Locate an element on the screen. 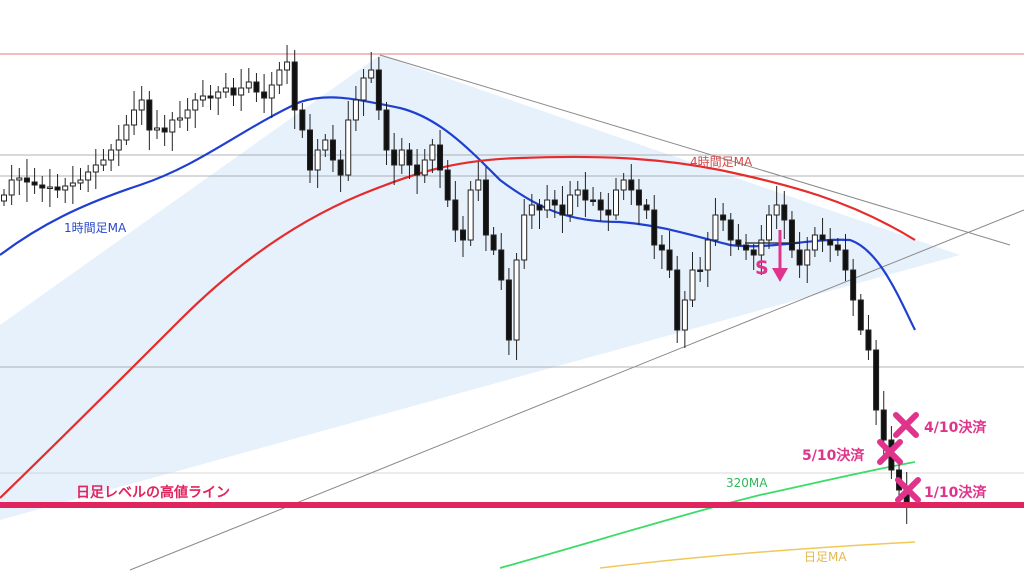  daily-high-line-label: 日足レベルの高値ライン is located at coordinates (153, 492).